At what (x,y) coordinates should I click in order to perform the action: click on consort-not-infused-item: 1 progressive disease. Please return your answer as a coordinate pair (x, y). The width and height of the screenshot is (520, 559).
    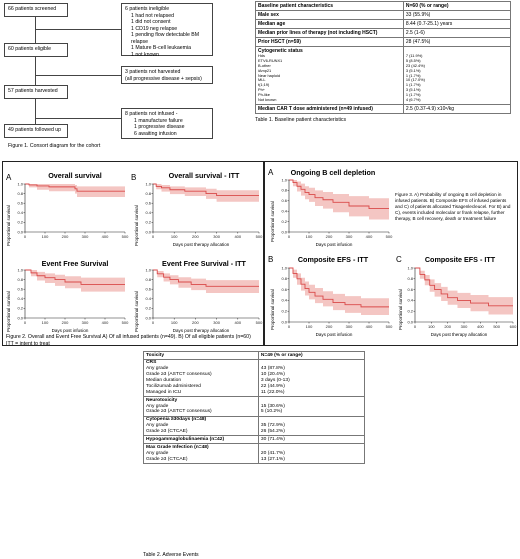
    Looking at the image, I should click on (159, 127).